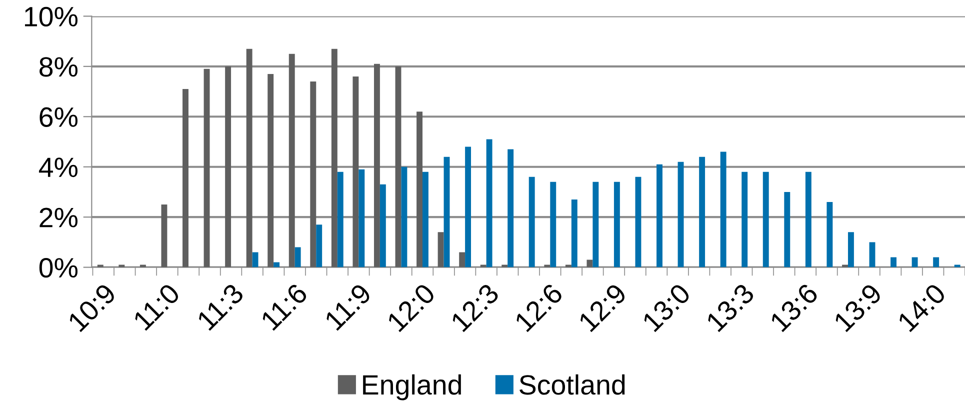  I want to click on x-tick-label: 12:0, so click(411, 307).